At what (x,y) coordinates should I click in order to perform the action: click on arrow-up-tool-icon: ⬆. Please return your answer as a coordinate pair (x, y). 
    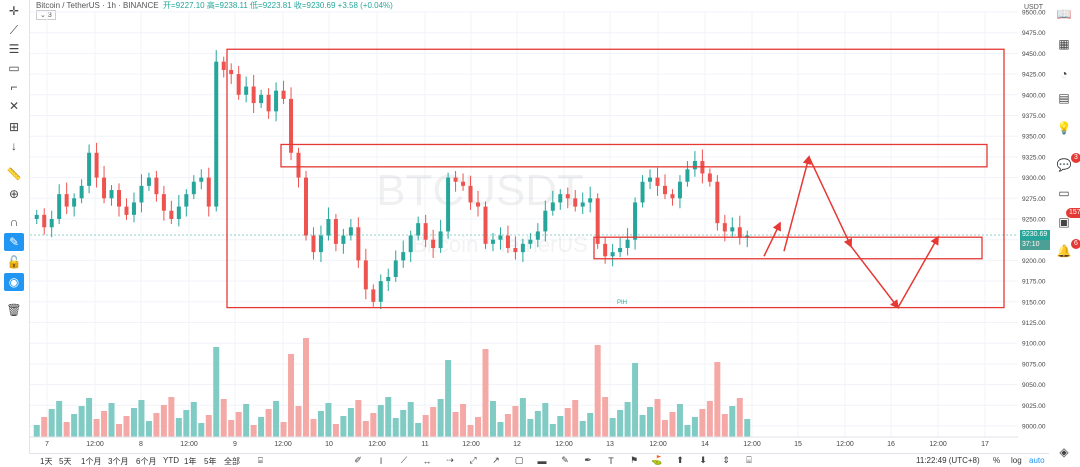
    Looking at the image, I should click on (680, 460).